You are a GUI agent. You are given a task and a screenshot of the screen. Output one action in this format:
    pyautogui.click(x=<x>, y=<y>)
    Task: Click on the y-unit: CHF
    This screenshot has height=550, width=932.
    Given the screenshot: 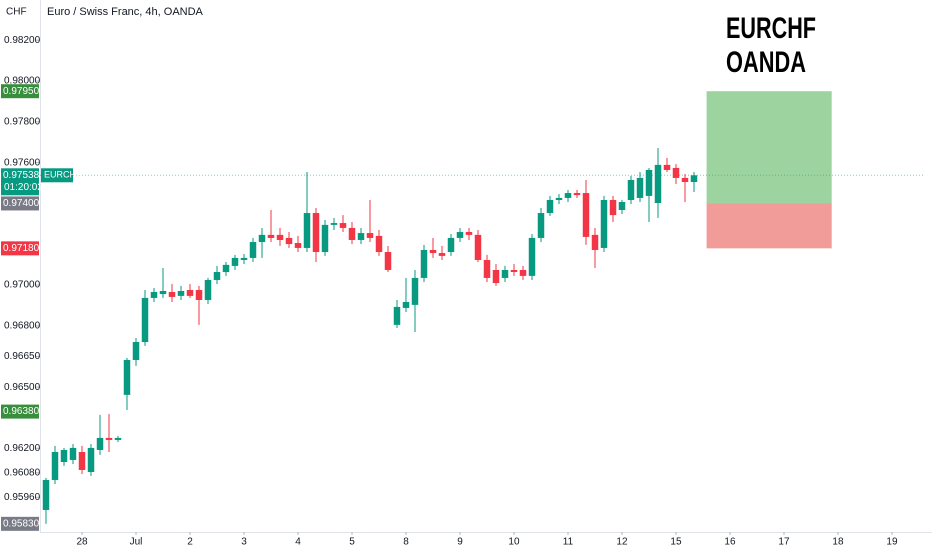 What is the action you would take?
    pyautogui.click(x=16, y=12)
    